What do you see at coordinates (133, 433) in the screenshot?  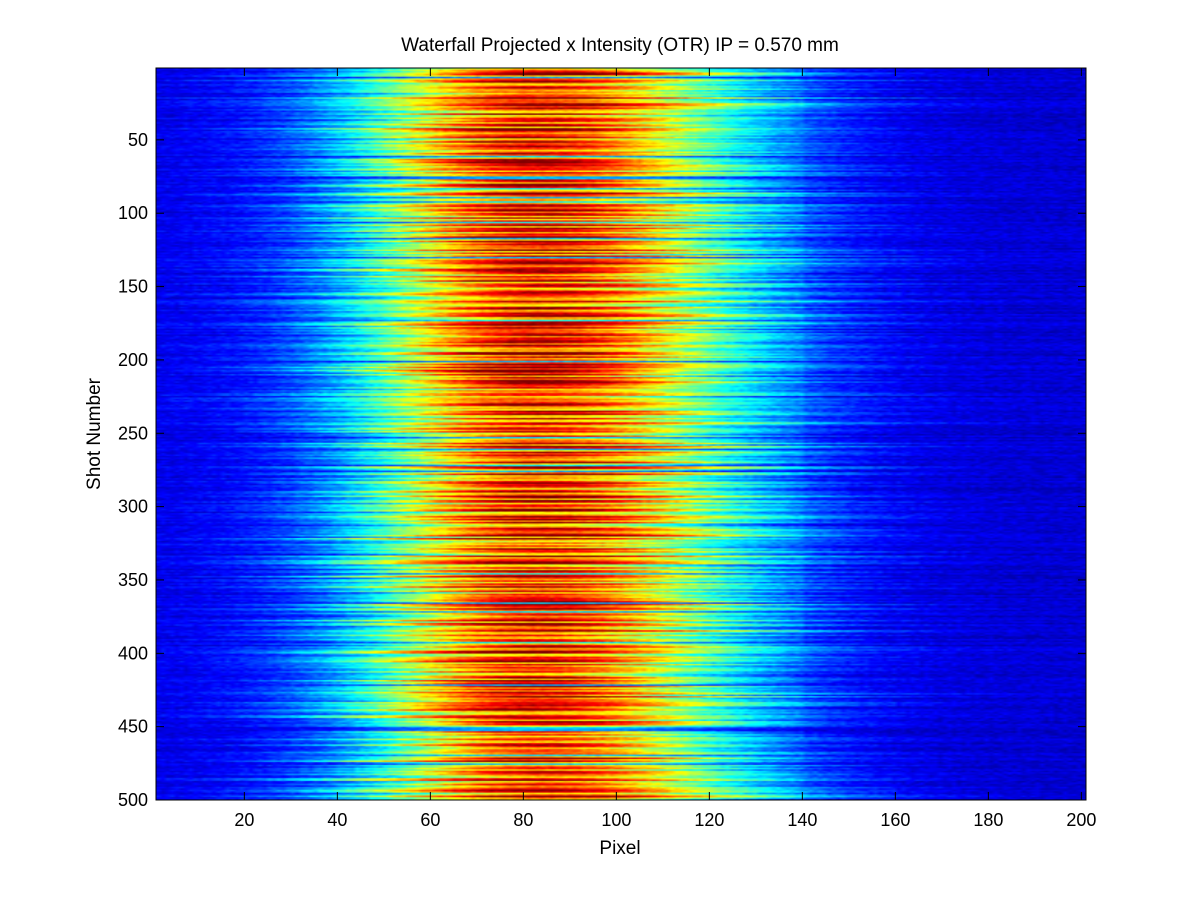 I see `y-tick-label: 250` at bounding box center [133, 433].